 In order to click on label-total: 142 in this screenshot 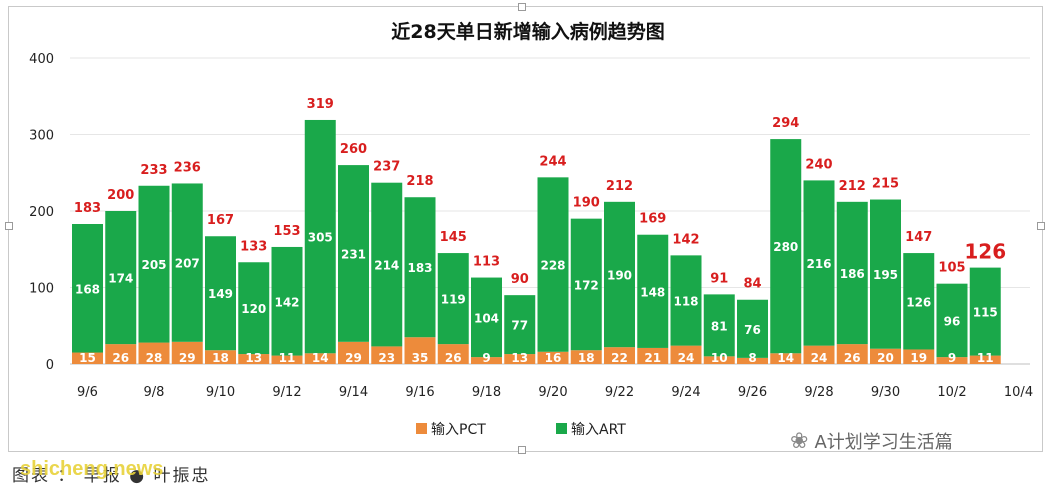, I will do `click(685, 239)`.